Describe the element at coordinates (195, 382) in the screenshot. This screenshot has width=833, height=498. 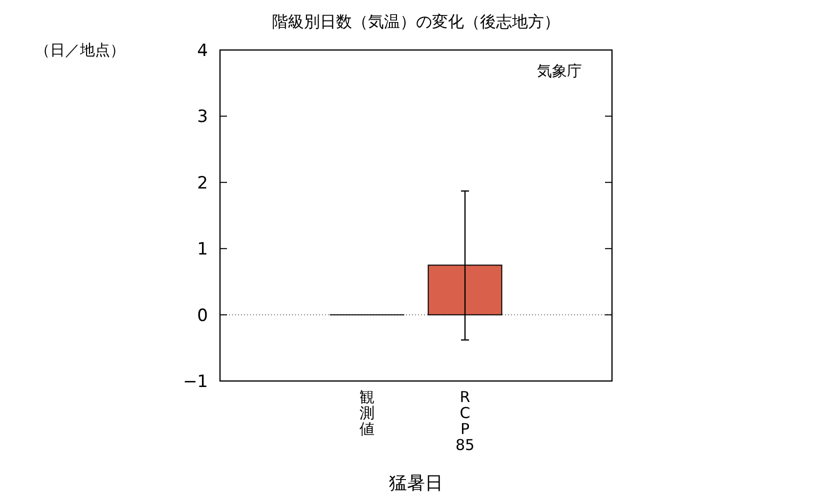
I see `y-tick-label: −1` at that location.